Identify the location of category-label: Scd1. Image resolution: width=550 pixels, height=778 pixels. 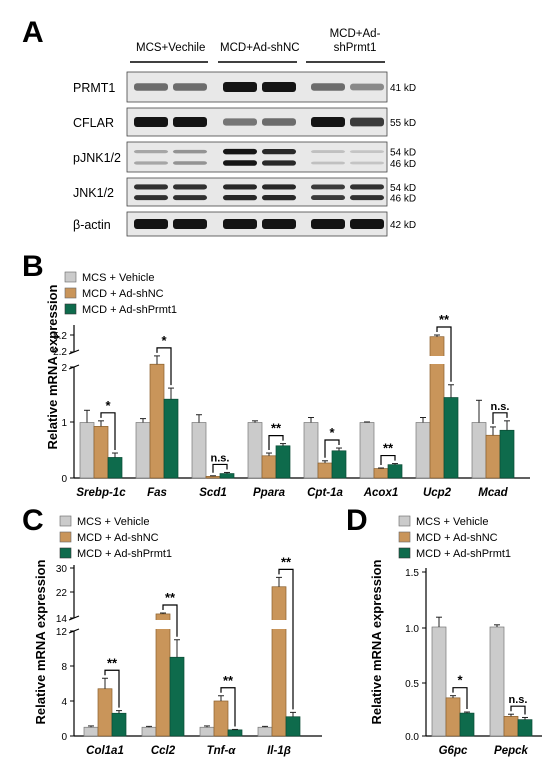
(213, 493).